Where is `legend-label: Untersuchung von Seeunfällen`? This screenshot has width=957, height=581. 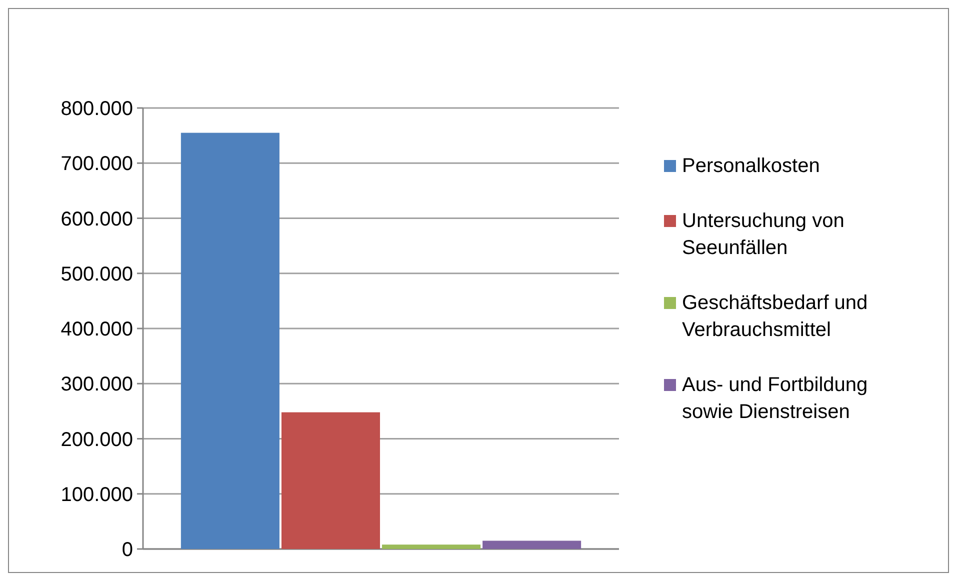 legend-label: Untersuchung von Seeunfällen is located at coordinates (763, 234).